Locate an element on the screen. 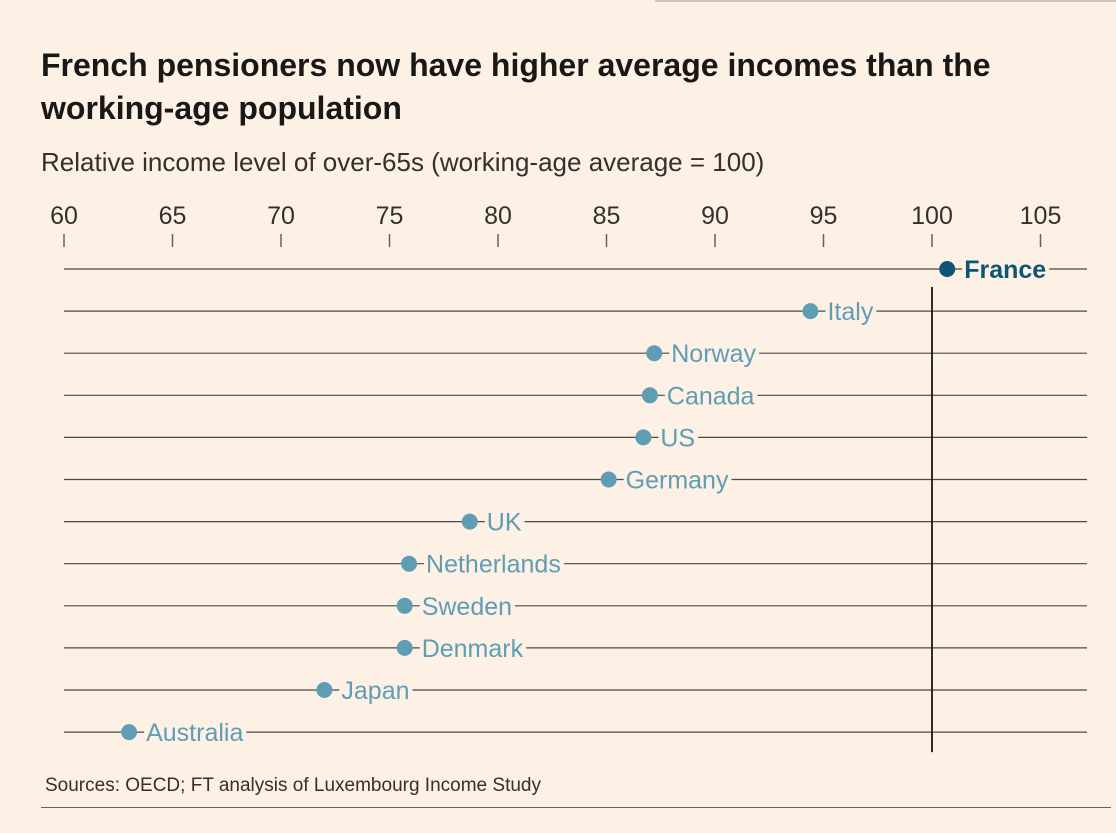 The height and width of the screenshot is (833, 1116). data-point-japan is located at coordinates (324, 690).